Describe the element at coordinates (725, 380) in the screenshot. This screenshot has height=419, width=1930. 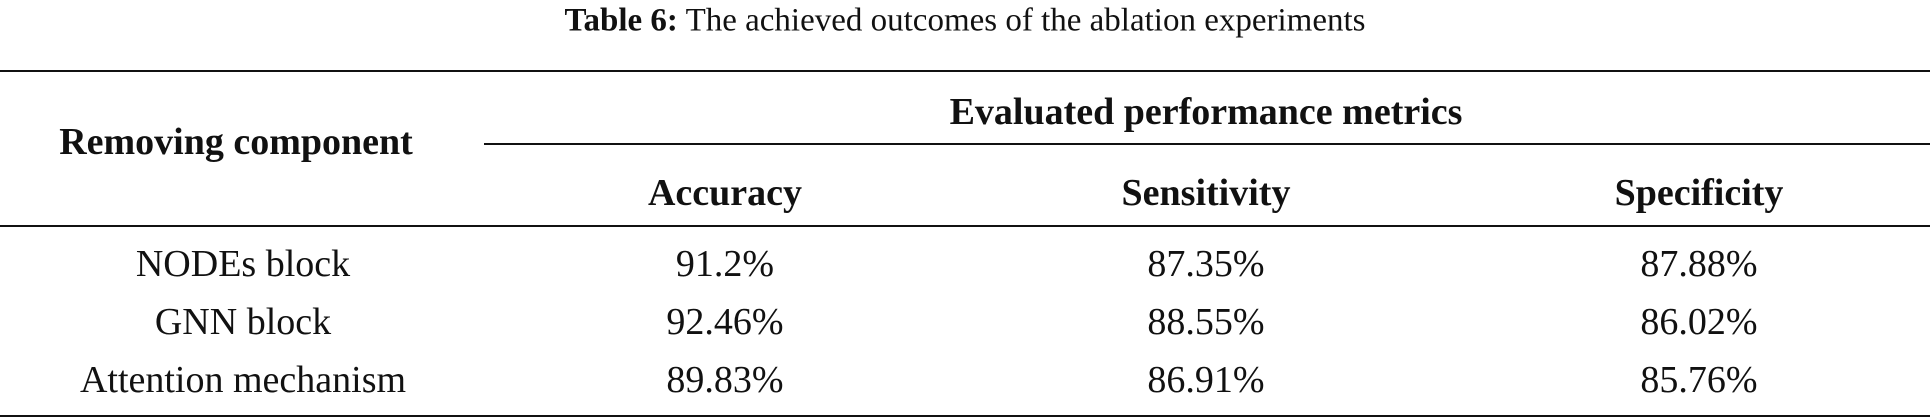
I see `cell: 89.83%` at that location.